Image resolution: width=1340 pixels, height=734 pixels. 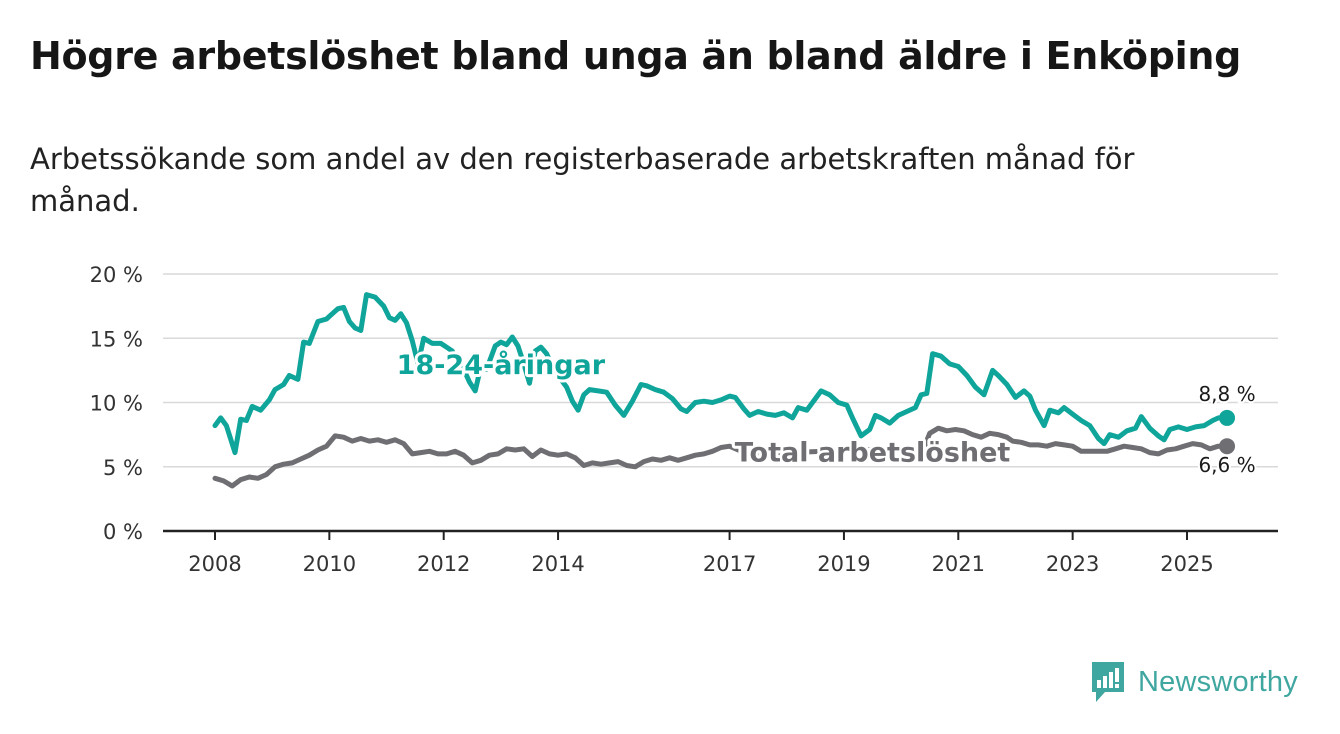 What do you see at coordinates (729, 564) in the screenshot?
I see `x-tick-label: 2017` at bounding box center [729, 564].